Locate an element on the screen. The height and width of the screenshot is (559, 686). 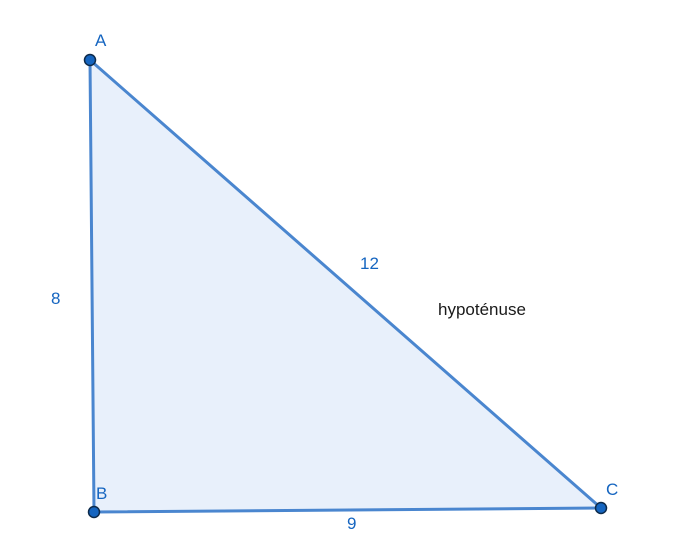
point-b is located at coordinates (94, 512).